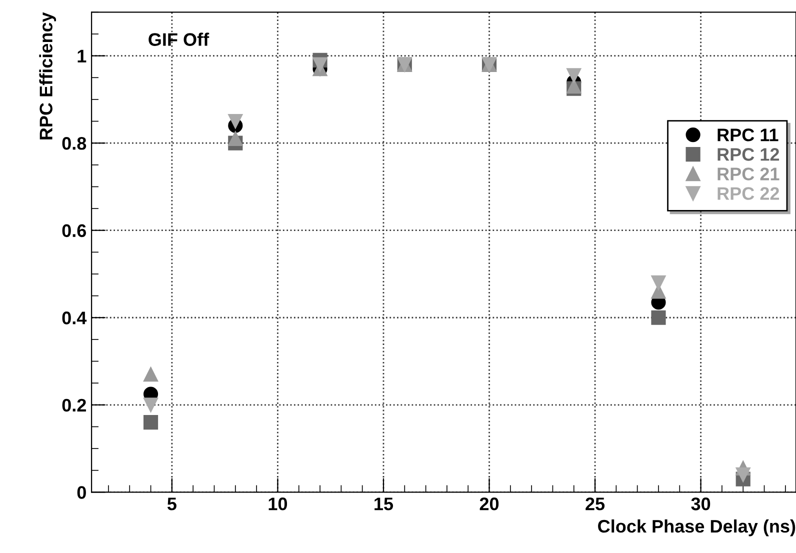  I want to click on y-tick-label: 0.2, so click(74, 405).